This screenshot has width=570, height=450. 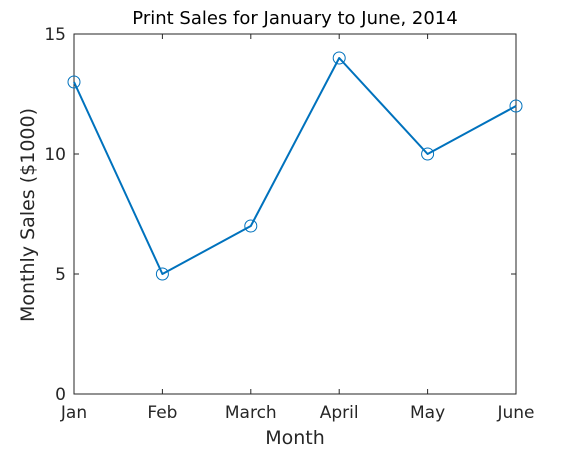 I want to click on chart-title: Print Sales for January to June, 2014, so click(x=294, y=18).